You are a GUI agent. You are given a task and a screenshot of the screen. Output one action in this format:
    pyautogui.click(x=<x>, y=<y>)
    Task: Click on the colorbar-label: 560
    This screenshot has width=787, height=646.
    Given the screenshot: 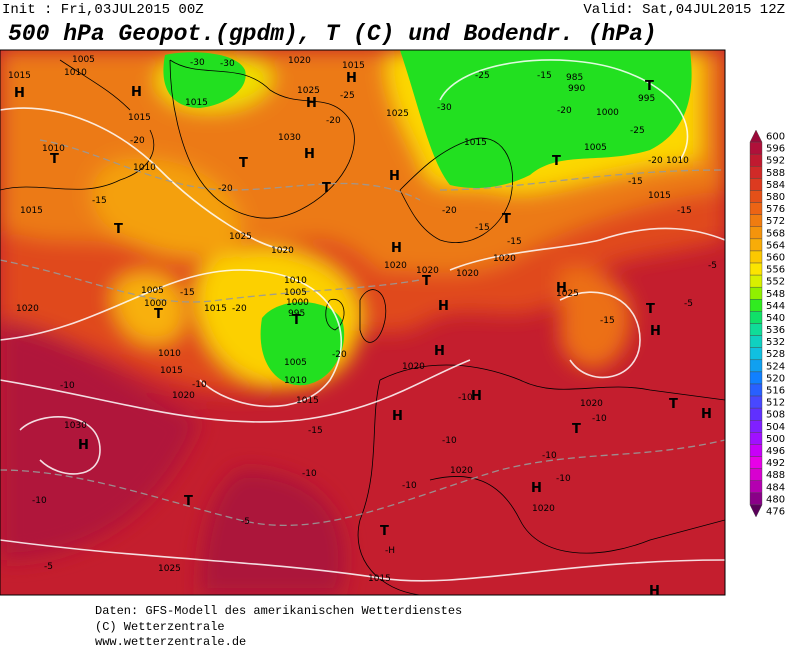 What is the action you would take?
    pyautogui.click(x=775, y=257)
    